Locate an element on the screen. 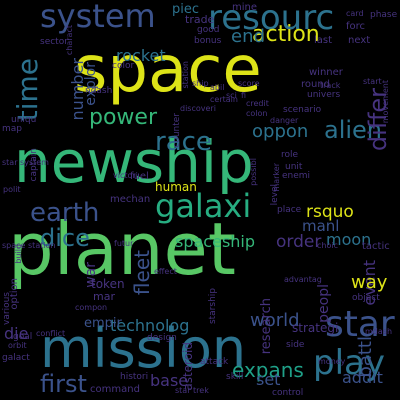 The height and width of the screenshot is (400, 400). cloud-word: round is located at coordinates (316, 84).